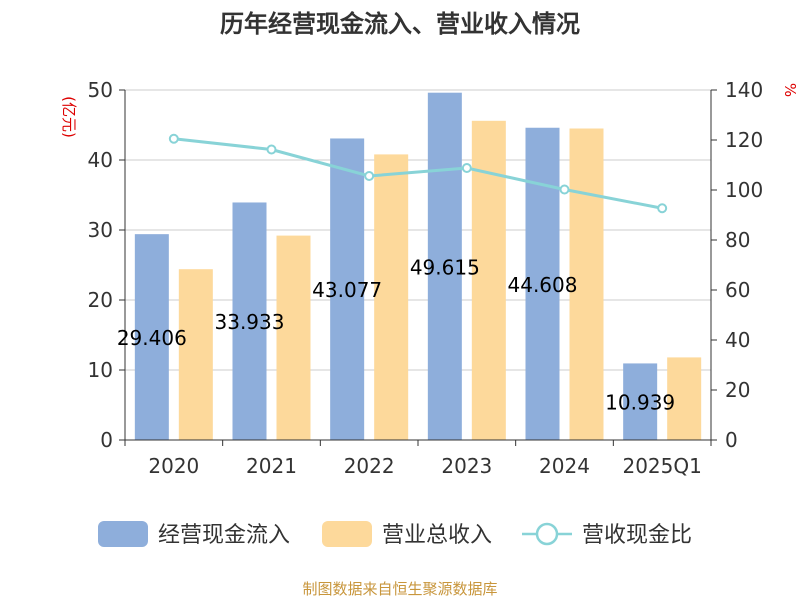 Image resolution: width=800 pixels, height=604 pixels. Describe the element at coordinates (100, 370) in the screenshot. I see `left-axis-tick-label: 10` at that location.